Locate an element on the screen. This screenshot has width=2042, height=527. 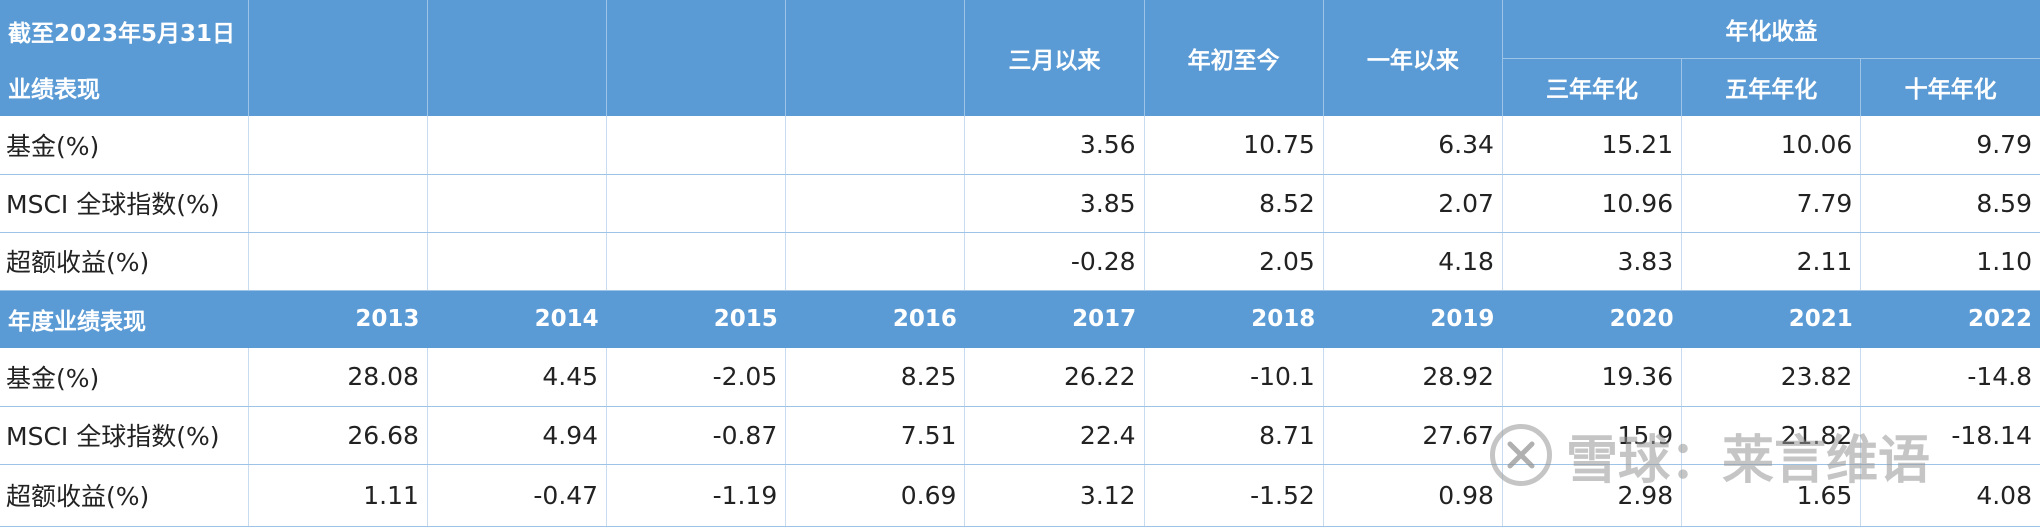
table-cell: 8.71 is located at coordinates (1233, 435).